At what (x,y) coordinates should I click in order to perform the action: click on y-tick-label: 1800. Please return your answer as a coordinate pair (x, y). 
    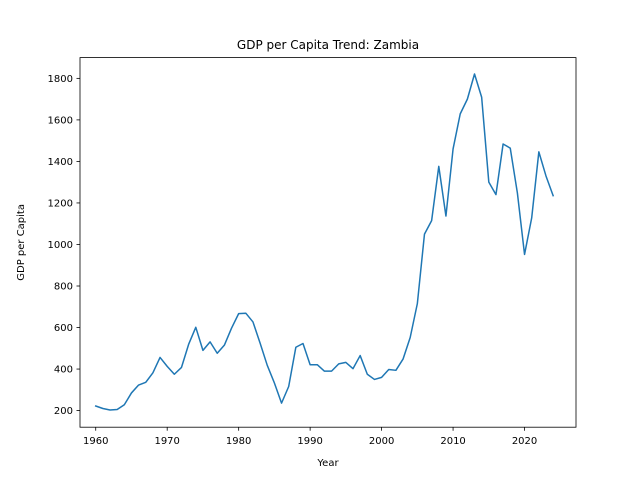
    Looking at the image, I should click on (60, 79).